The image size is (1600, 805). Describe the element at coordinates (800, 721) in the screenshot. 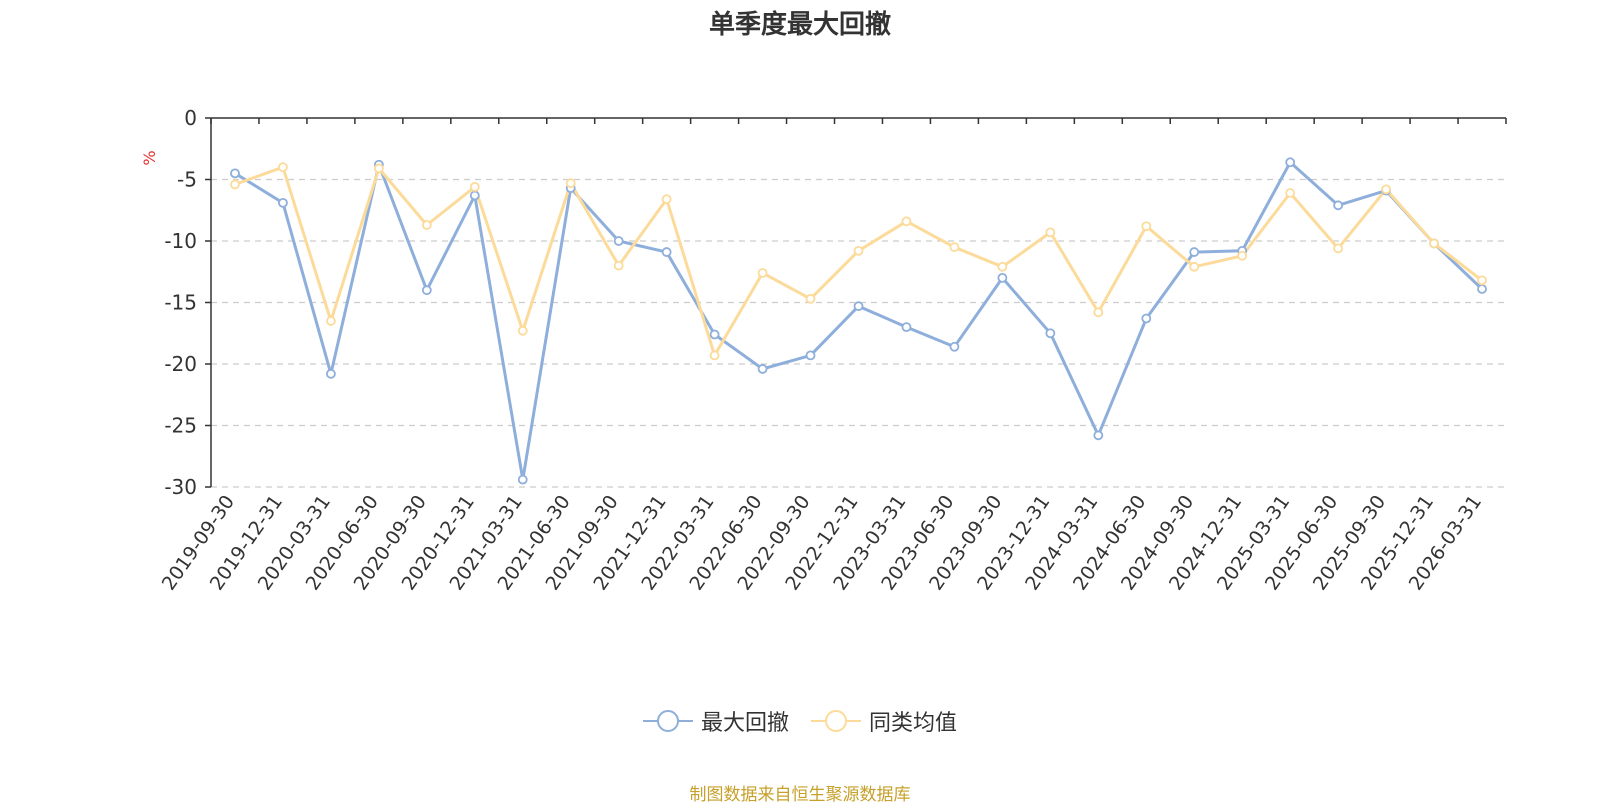

I see `legend: 最大回撤 同类均值` at that location.